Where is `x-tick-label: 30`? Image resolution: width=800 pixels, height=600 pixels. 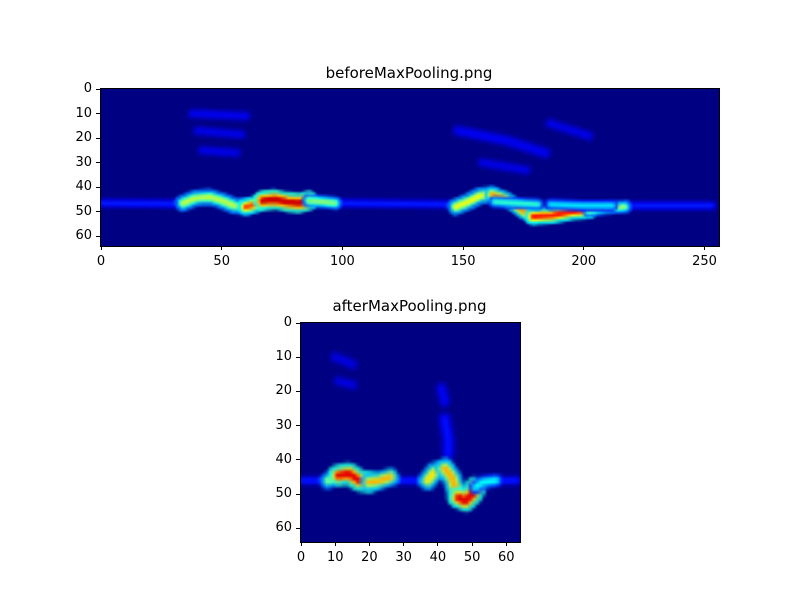 x-tick-label: 30 is located at coordinates (403, 557).